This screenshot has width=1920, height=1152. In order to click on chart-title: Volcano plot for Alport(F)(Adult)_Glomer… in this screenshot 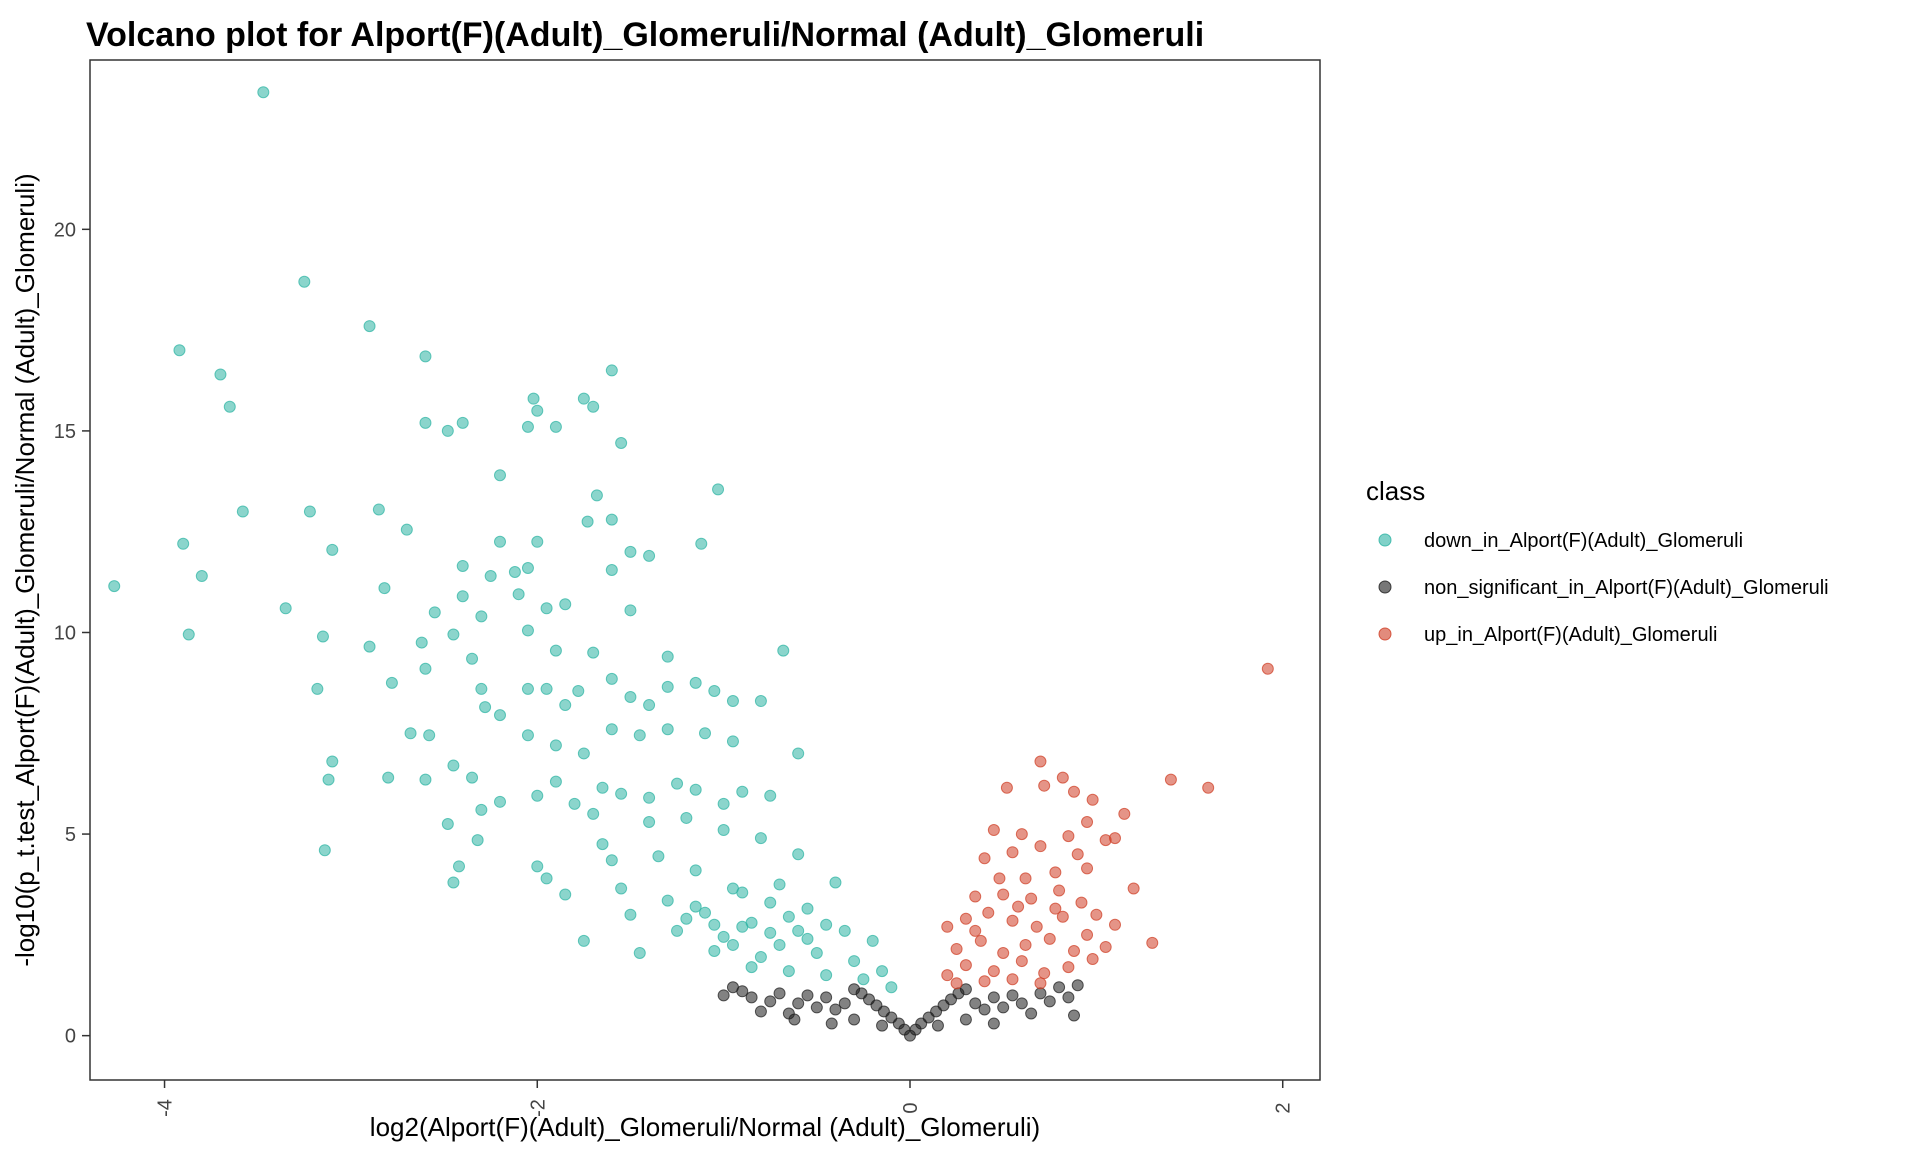, I will do `click(645, 35)`.